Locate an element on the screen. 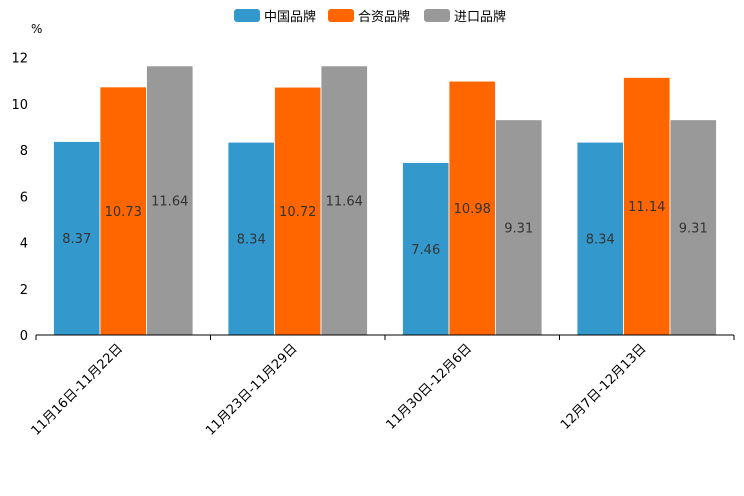  x-category-label: 11月16日-11月22日 is located at coordinates (77, 389).